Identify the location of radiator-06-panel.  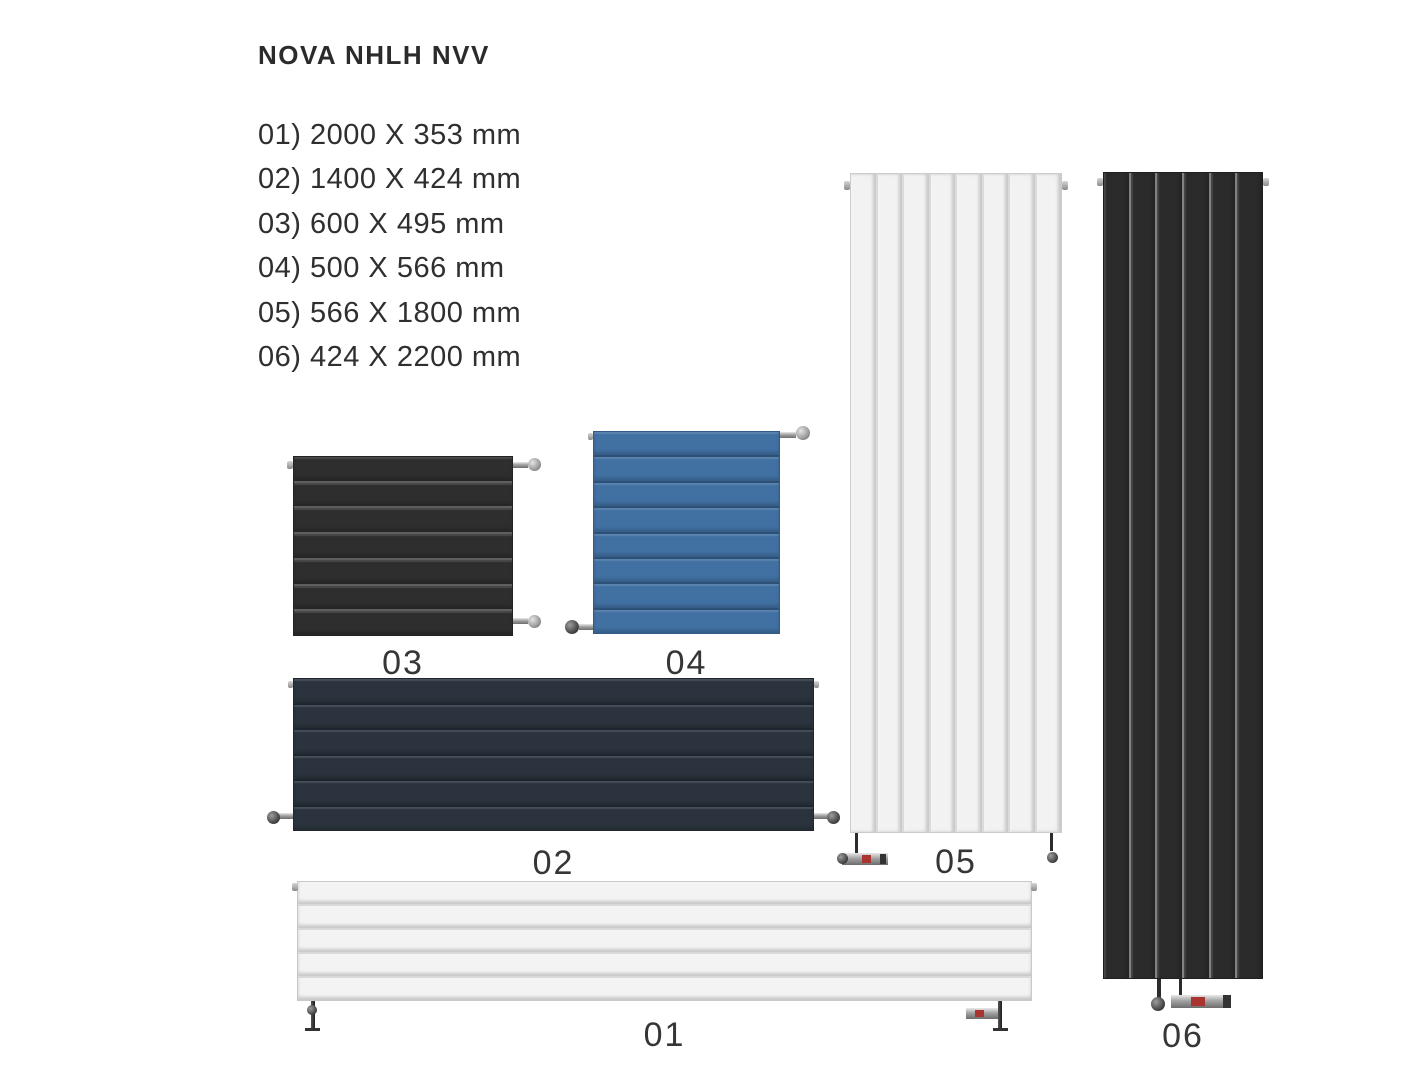
(1183, 575).